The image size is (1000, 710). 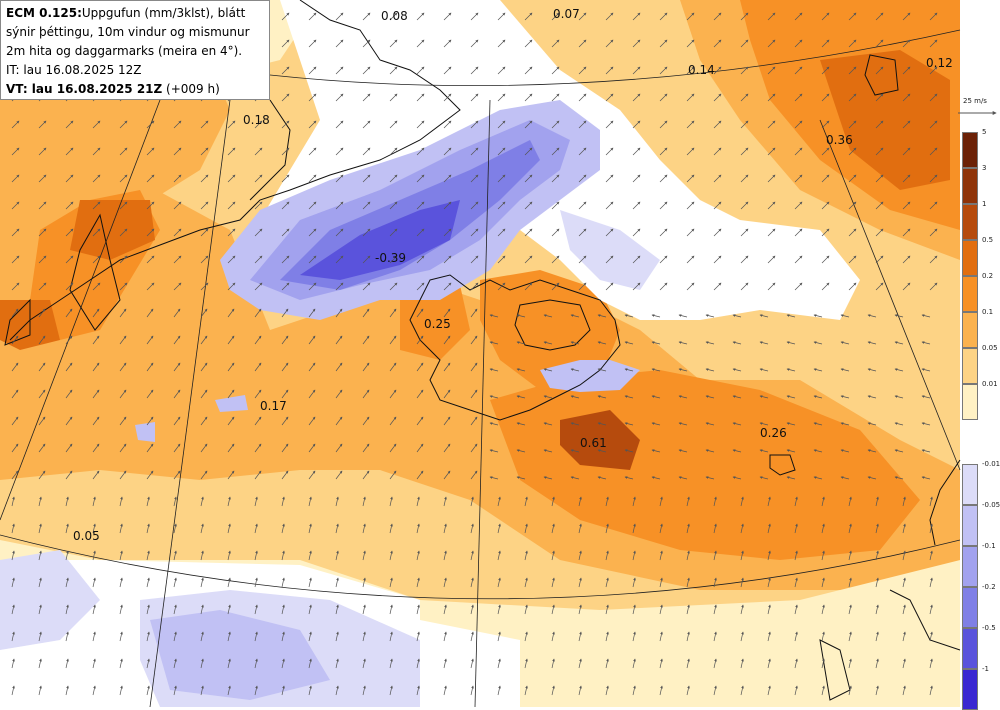 I want to click on initial-time: IT: lau 16.08.2025 12Z, so click(x=74, y=70).